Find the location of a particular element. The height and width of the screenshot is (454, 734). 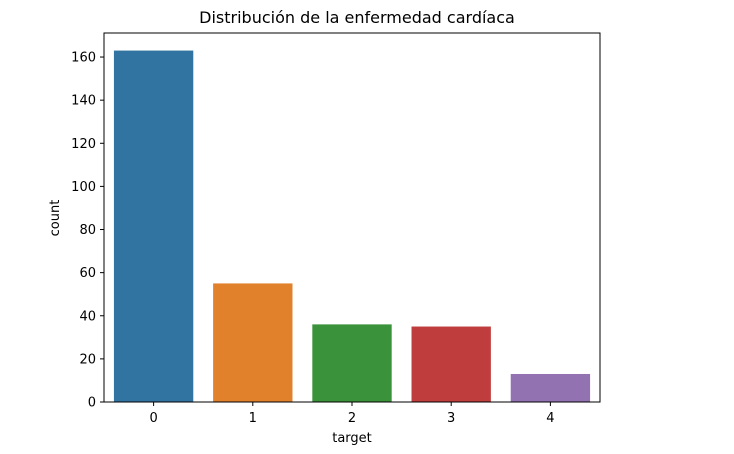

x-axis-ticks: 0 1 2 3 4 is located at coordinates (352, 414).